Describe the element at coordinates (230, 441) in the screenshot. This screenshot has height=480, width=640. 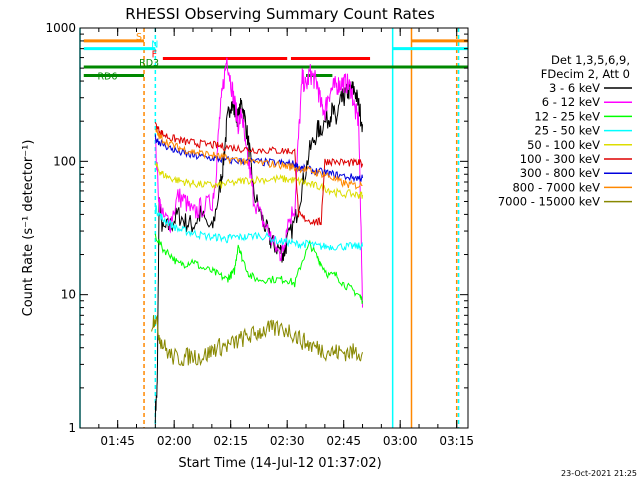
I see `x-tick-label: 02:15` at that location.